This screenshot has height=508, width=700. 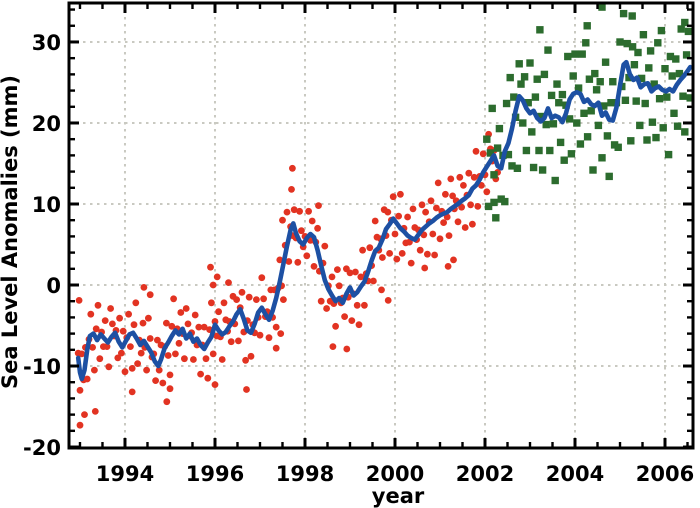 I want to click on y-tick-label: 30, so click(x=46, y=43).